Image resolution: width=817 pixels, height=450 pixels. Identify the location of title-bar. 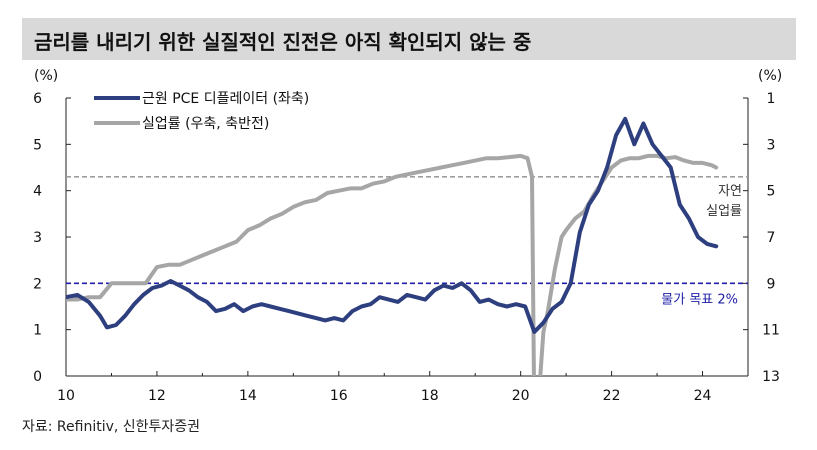
(409, 39).